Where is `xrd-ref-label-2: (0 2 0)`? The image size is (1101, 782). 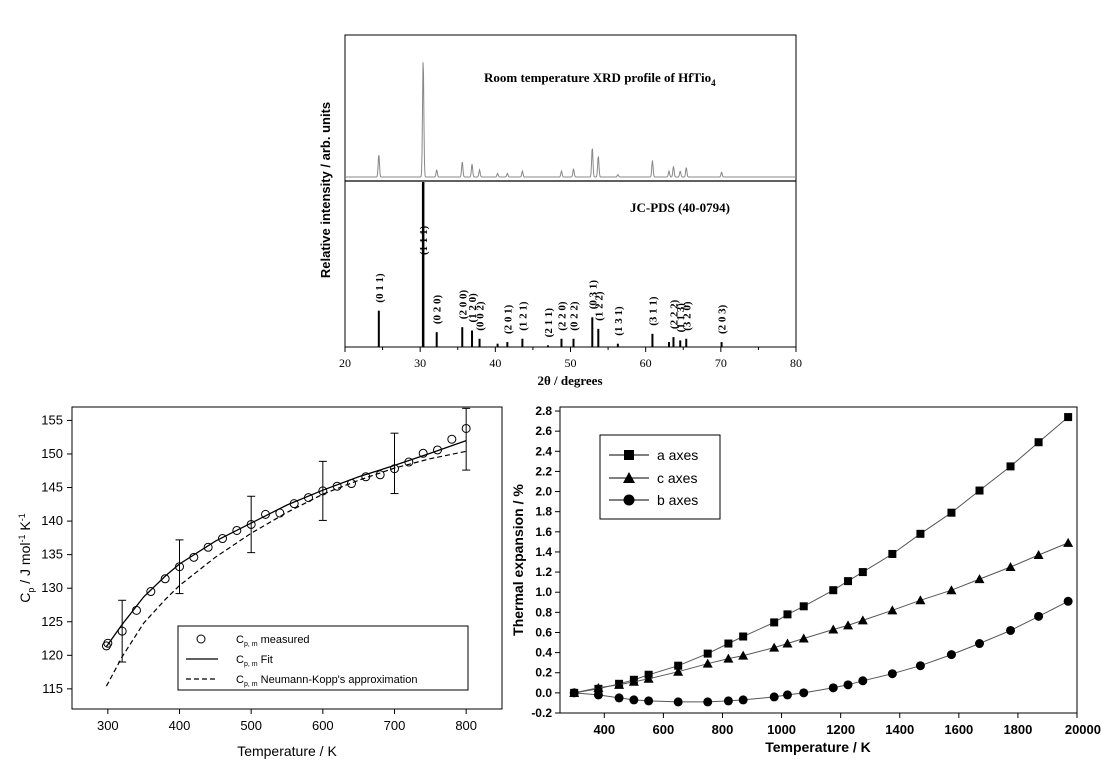 xrd-ref-label-2: (0 2 0) is located at coordinates (438, 309).